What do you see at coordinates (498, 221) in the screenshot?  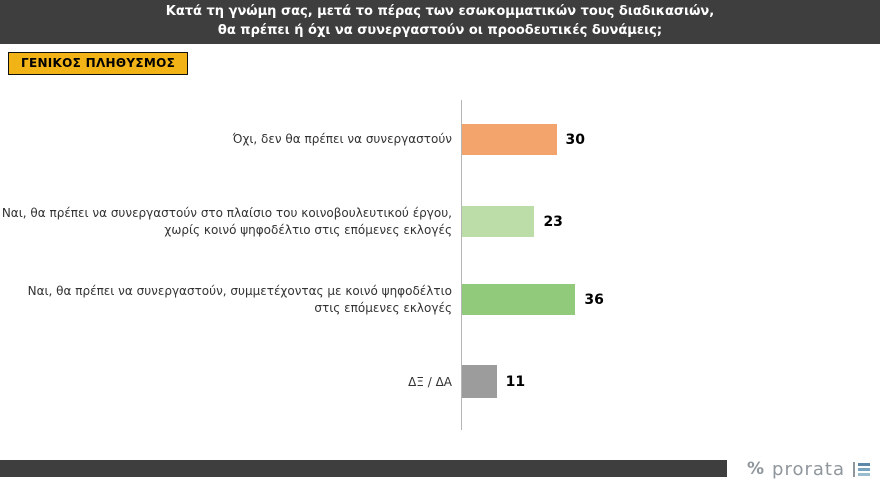 I see `bar-yes-no-joint-ballot` at bounding box center [498, 221].